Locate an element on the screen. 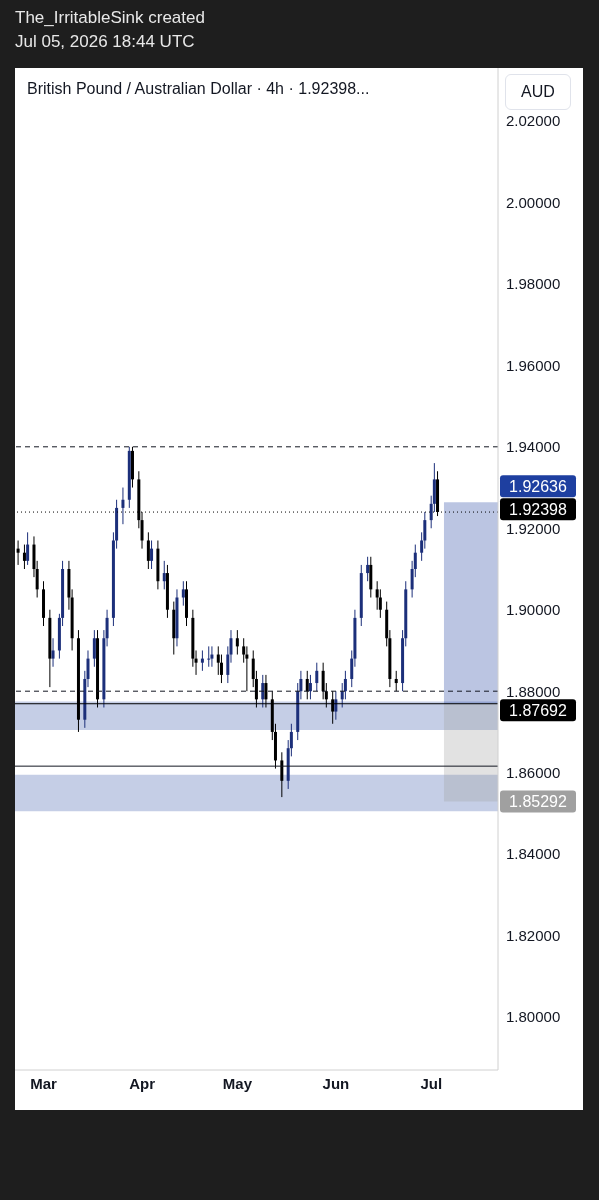 Image resolution: width=599 pixels, height=1200 pixels. y-tick-label: 1.98000 is located at coordinates (533, 284).